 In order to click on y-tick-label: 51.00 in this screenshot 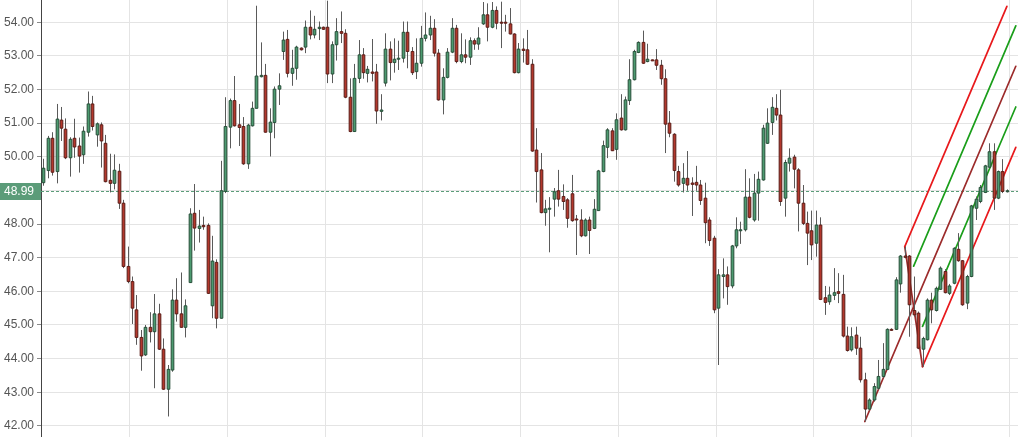, I will do `click(19, 122)`.